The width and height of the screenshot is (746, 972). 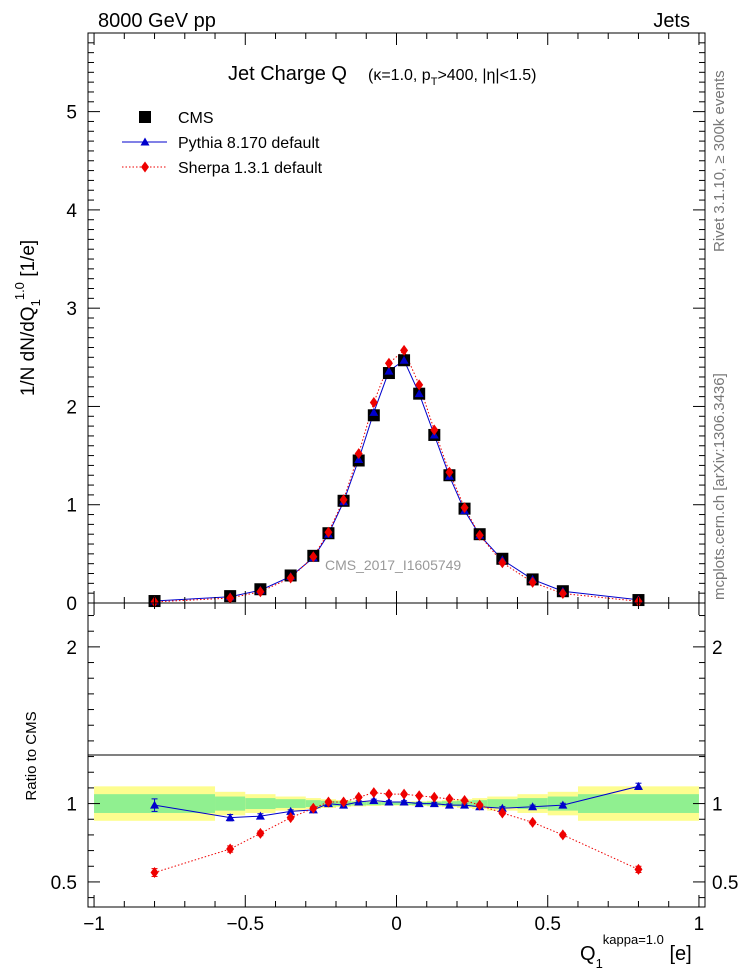 I want to click on x-tick-label: 1, so click(x=699, y=924).